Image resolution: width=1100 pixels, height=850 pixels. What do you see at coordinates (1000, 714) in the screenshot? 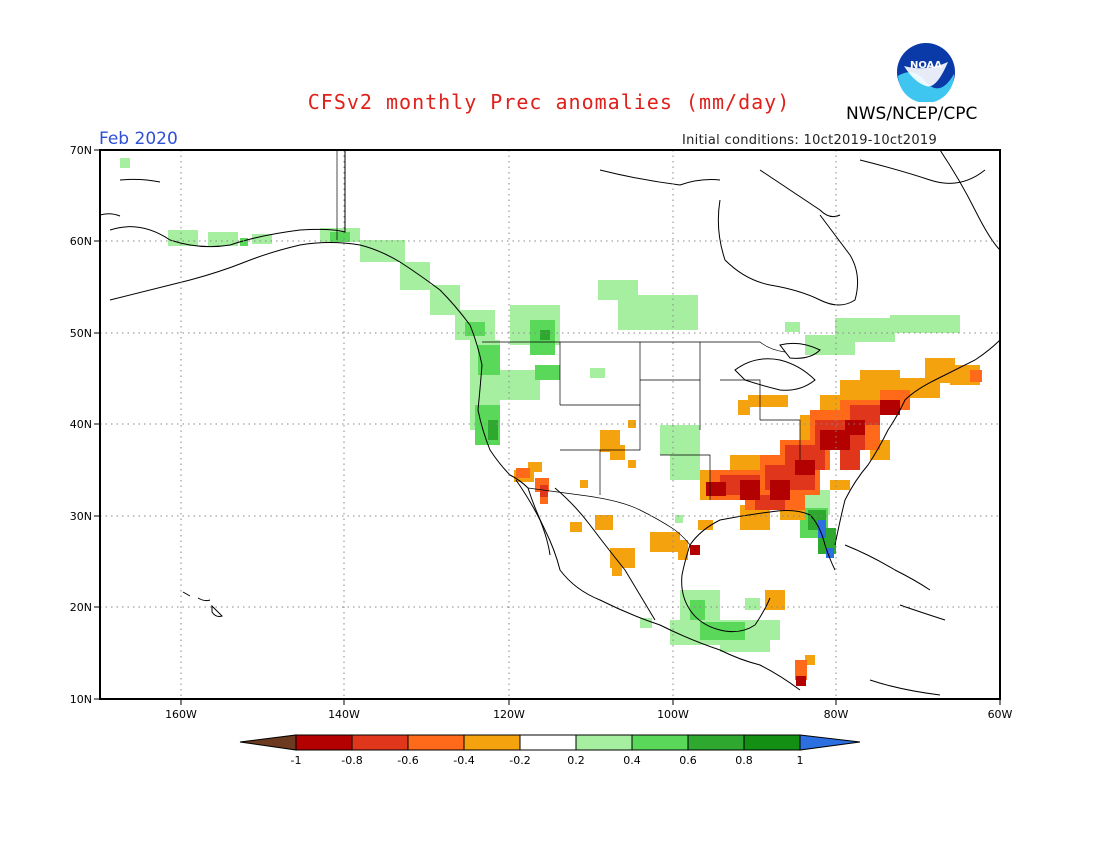
I see `lon-label: 60W` at bounding box center [1000, 714].